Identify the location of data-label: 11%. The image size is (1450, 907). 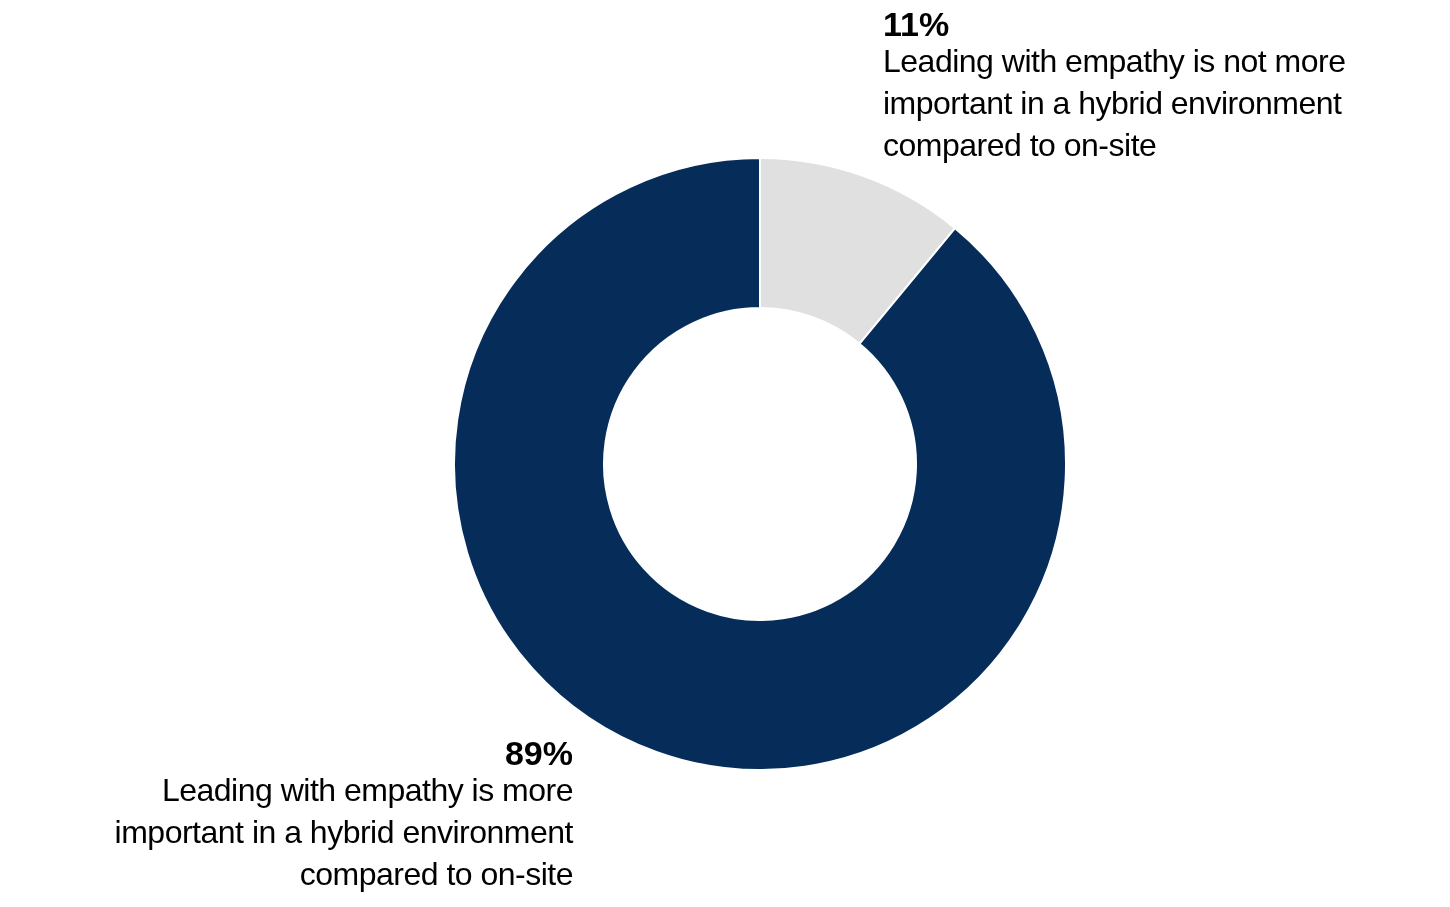
(916, 24).